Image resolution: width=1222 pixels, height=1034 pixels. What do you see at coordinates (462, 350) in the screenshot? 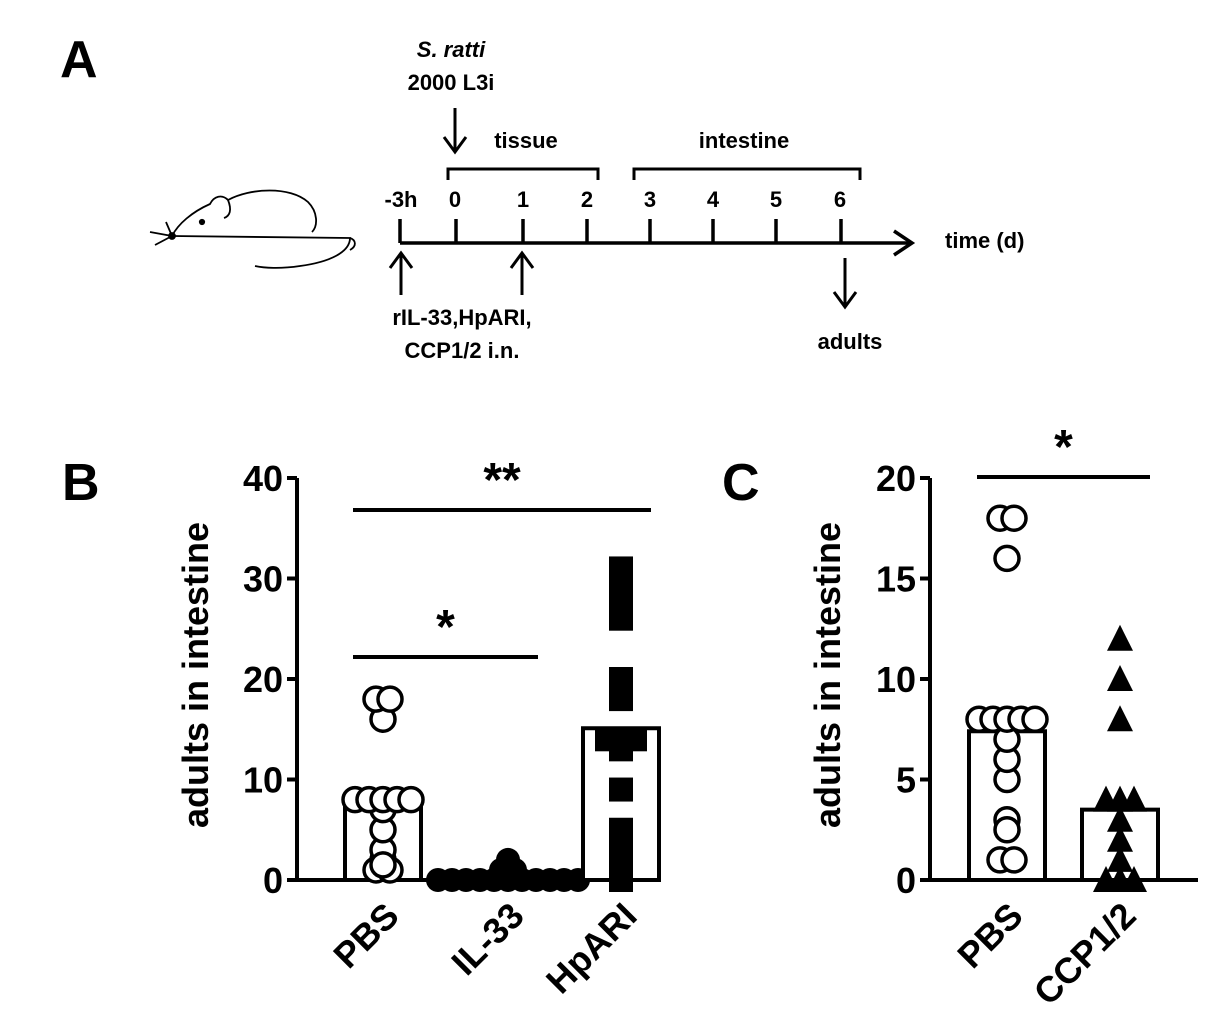
I see `treatment-label-line2: CCP1/2 i.n.` at bounding box center [462, 350].